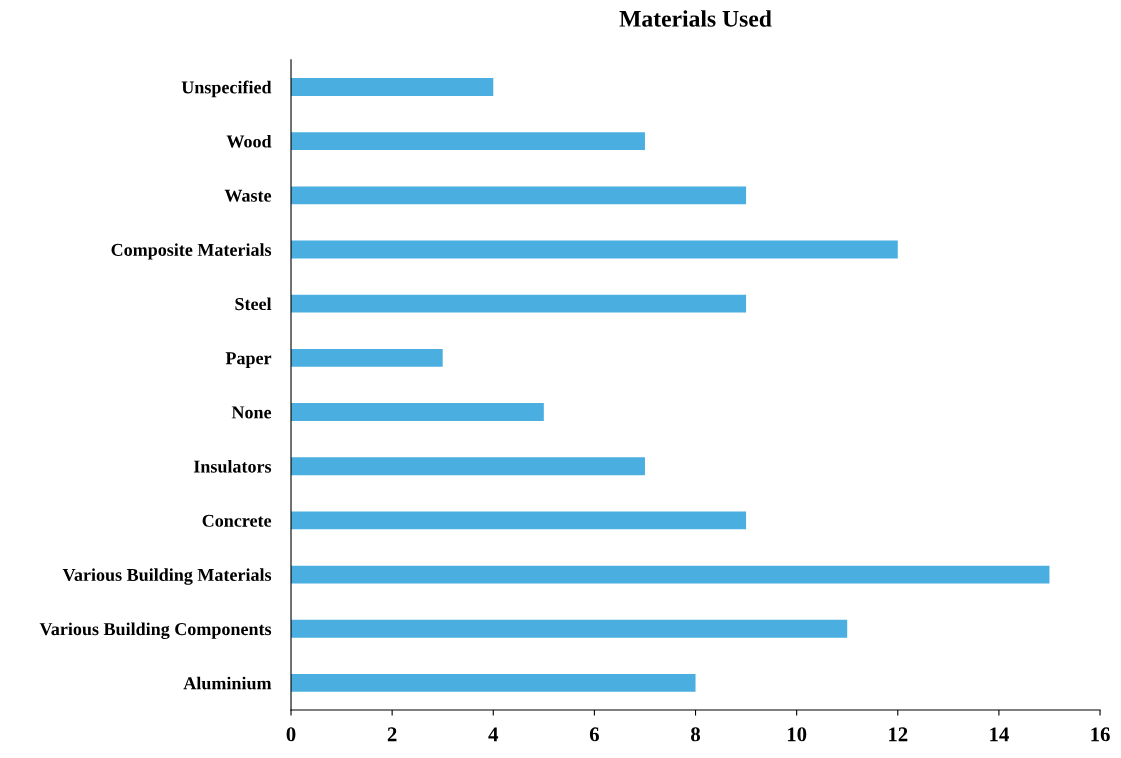 The width and height of the screenshot is (1121, 758). Describe the element at coordinates (248, 195) in the screenshot. I see `y-tick-label: Waste` at that location.